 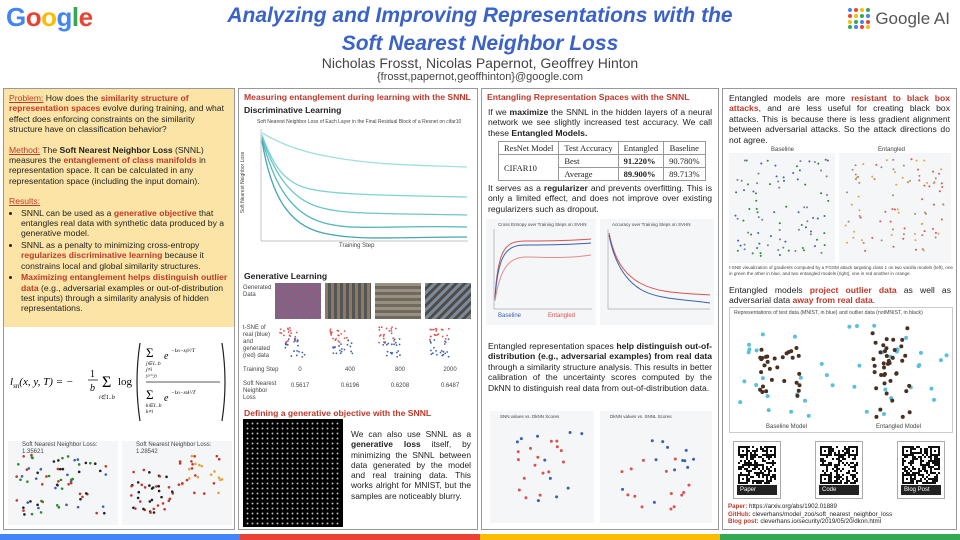 I want to click on dknn-scatter-right: DkNN values vs. SNNL Scores, so click(x=656, y=467).